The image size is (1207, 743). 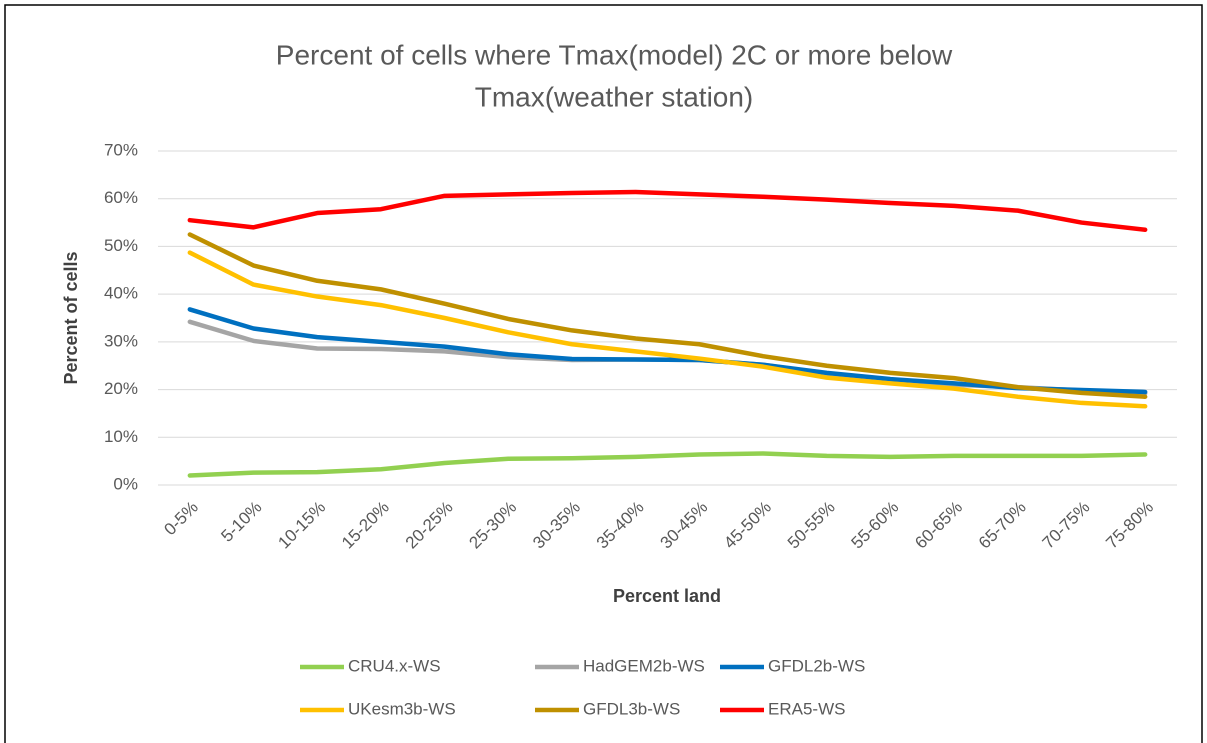 I want to click on legend-label: GFDL3b-WS, so click(x=631, y=708).